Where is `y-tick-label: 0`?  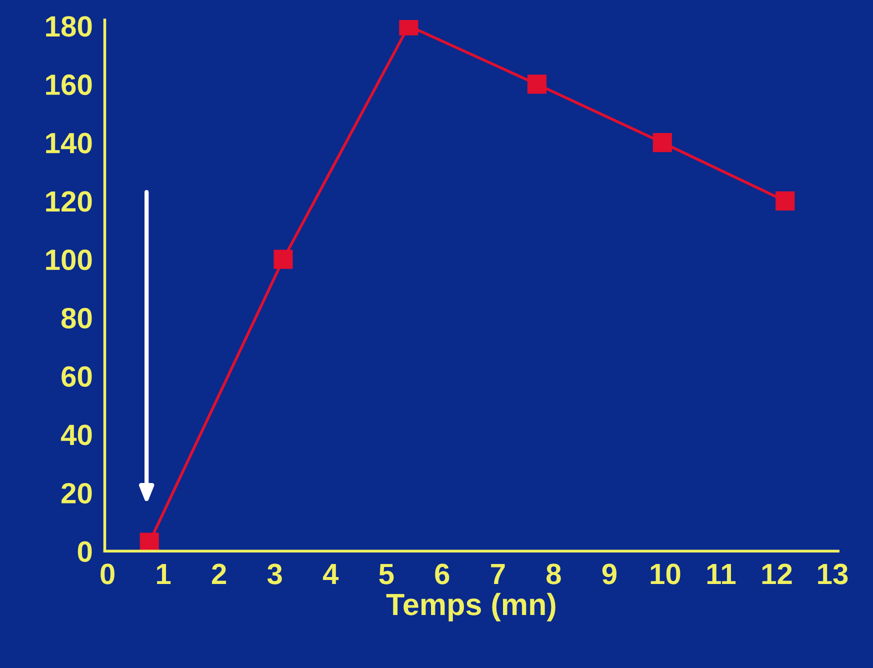
y-tick-label: 0 is located at coordinates (85, 551).